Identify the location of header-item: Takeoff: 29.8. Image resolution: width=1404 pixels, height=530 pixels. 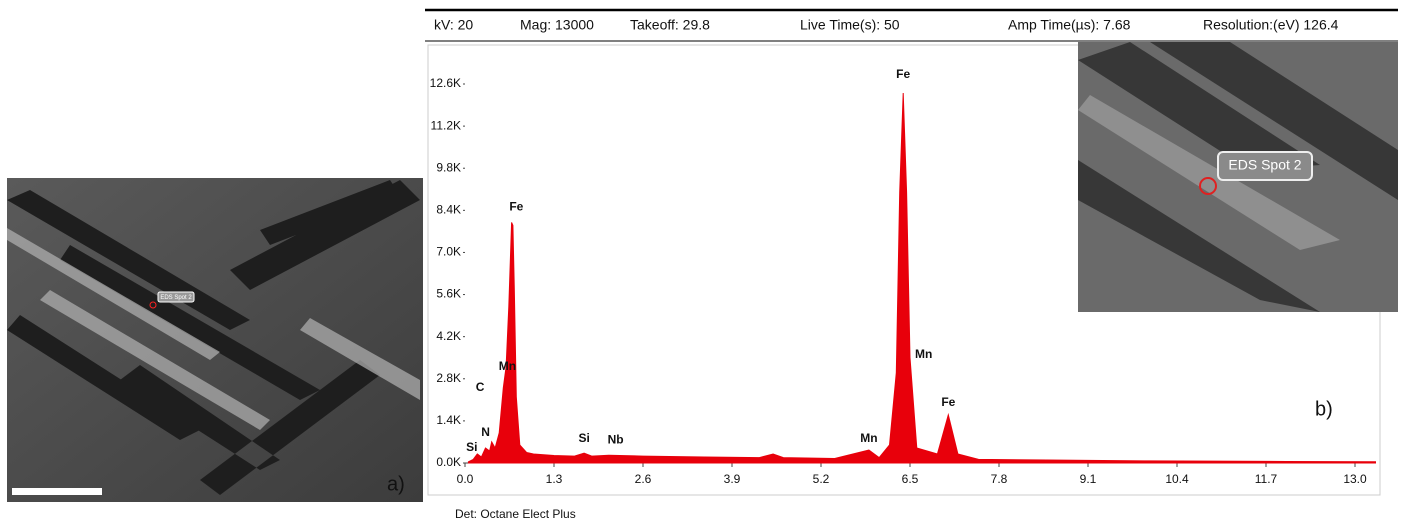
(670, 25).